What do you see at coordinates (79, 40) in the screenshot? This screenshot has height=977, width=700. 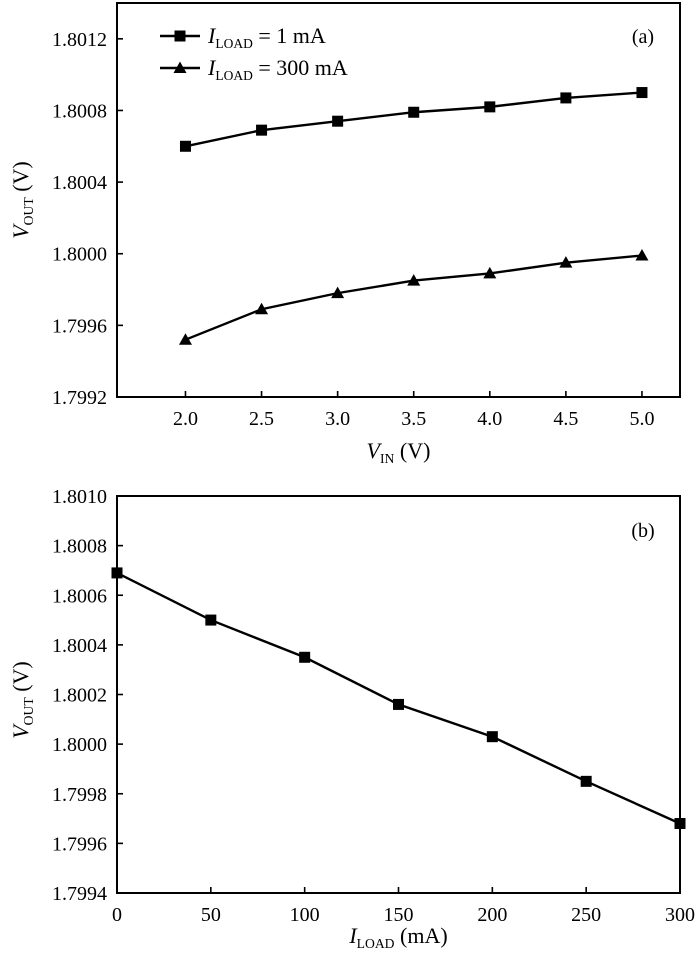 I see `y-tick-label: 1.8012` at bounding box center [79, 40].